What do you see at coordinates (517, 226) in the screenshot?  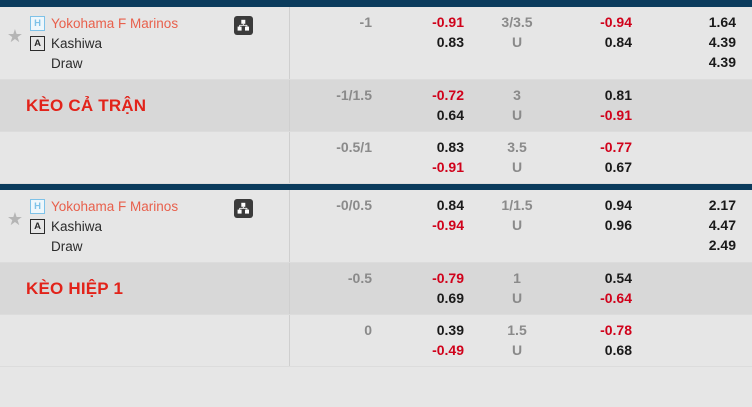 I see `total-col: 1/1.5 U -` at bounding box center [517, 226].